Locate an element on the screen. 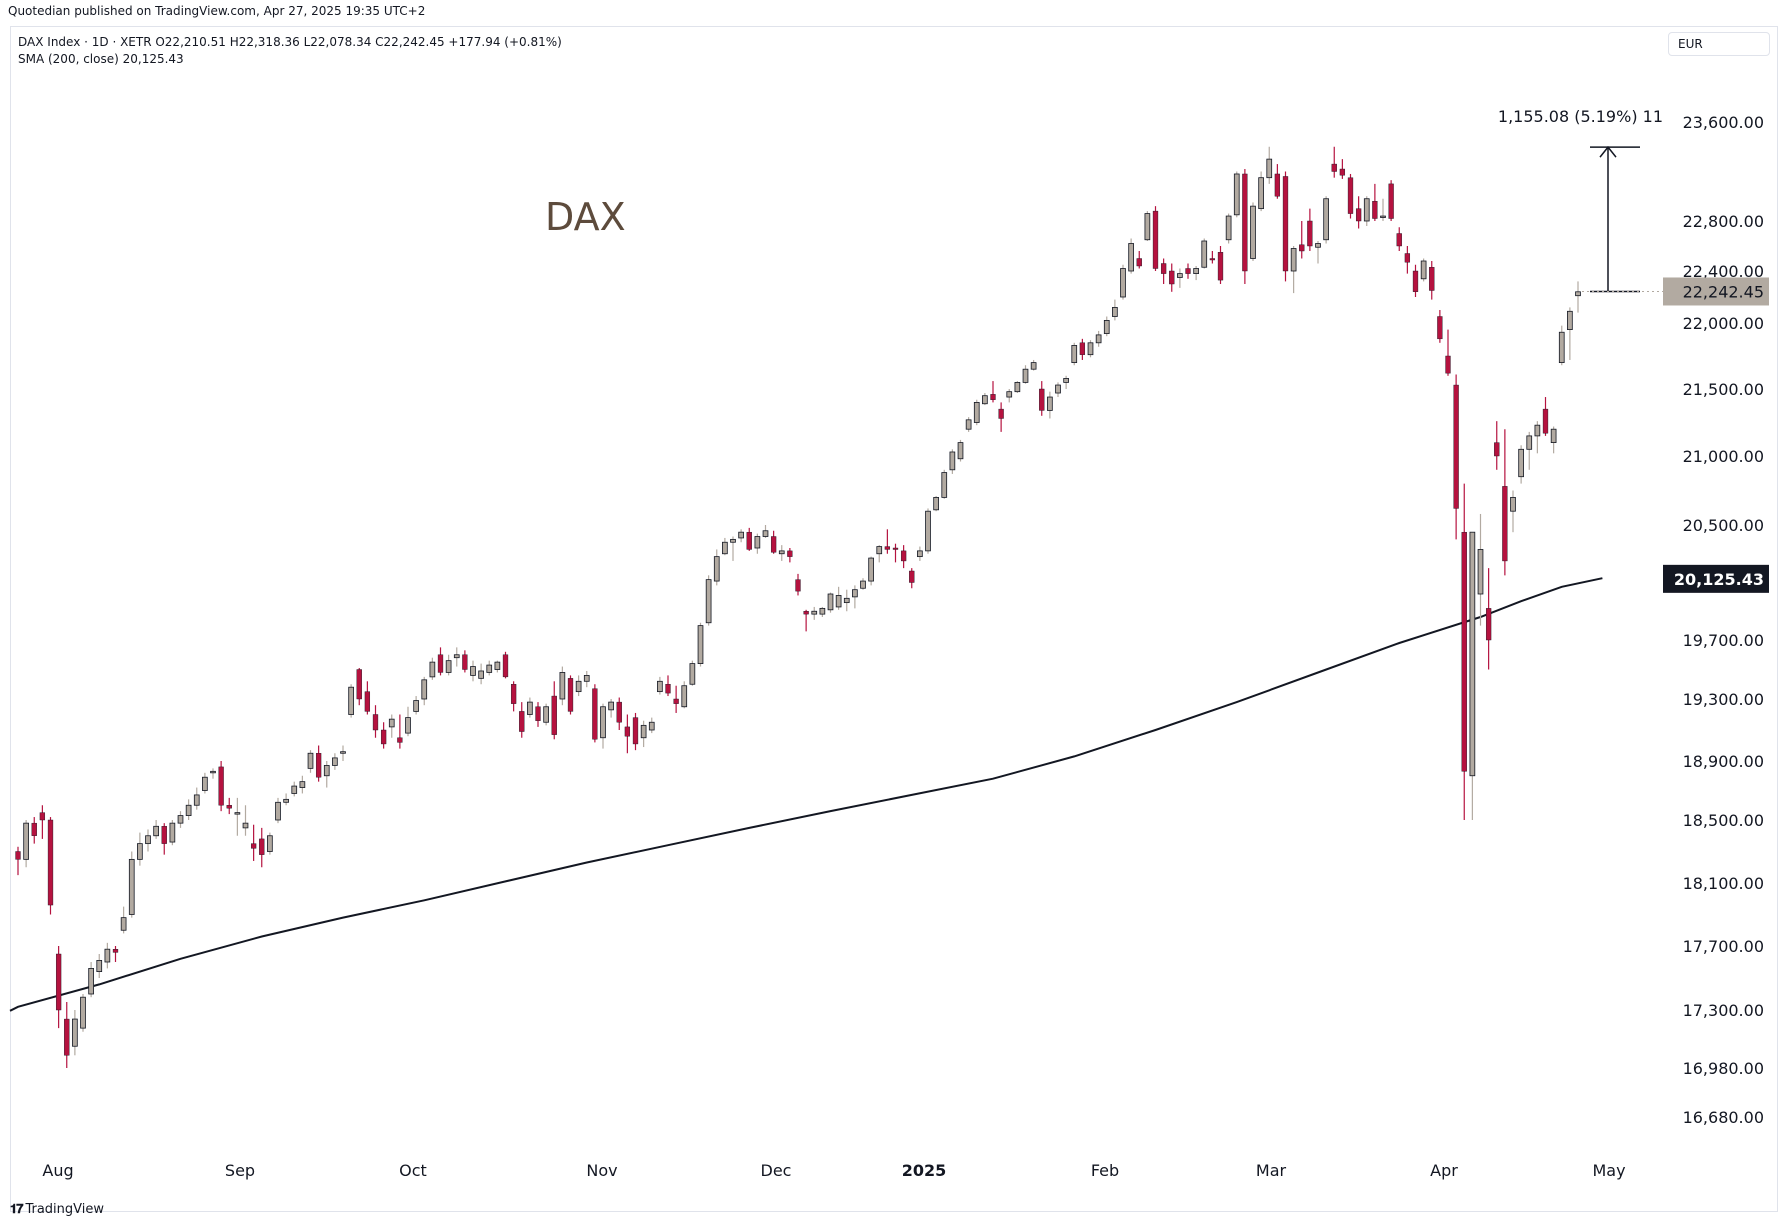 This screenshot has height=1229, width=1786. y-tick-label: 18,100.00 is located at coordinates (1723, 883).